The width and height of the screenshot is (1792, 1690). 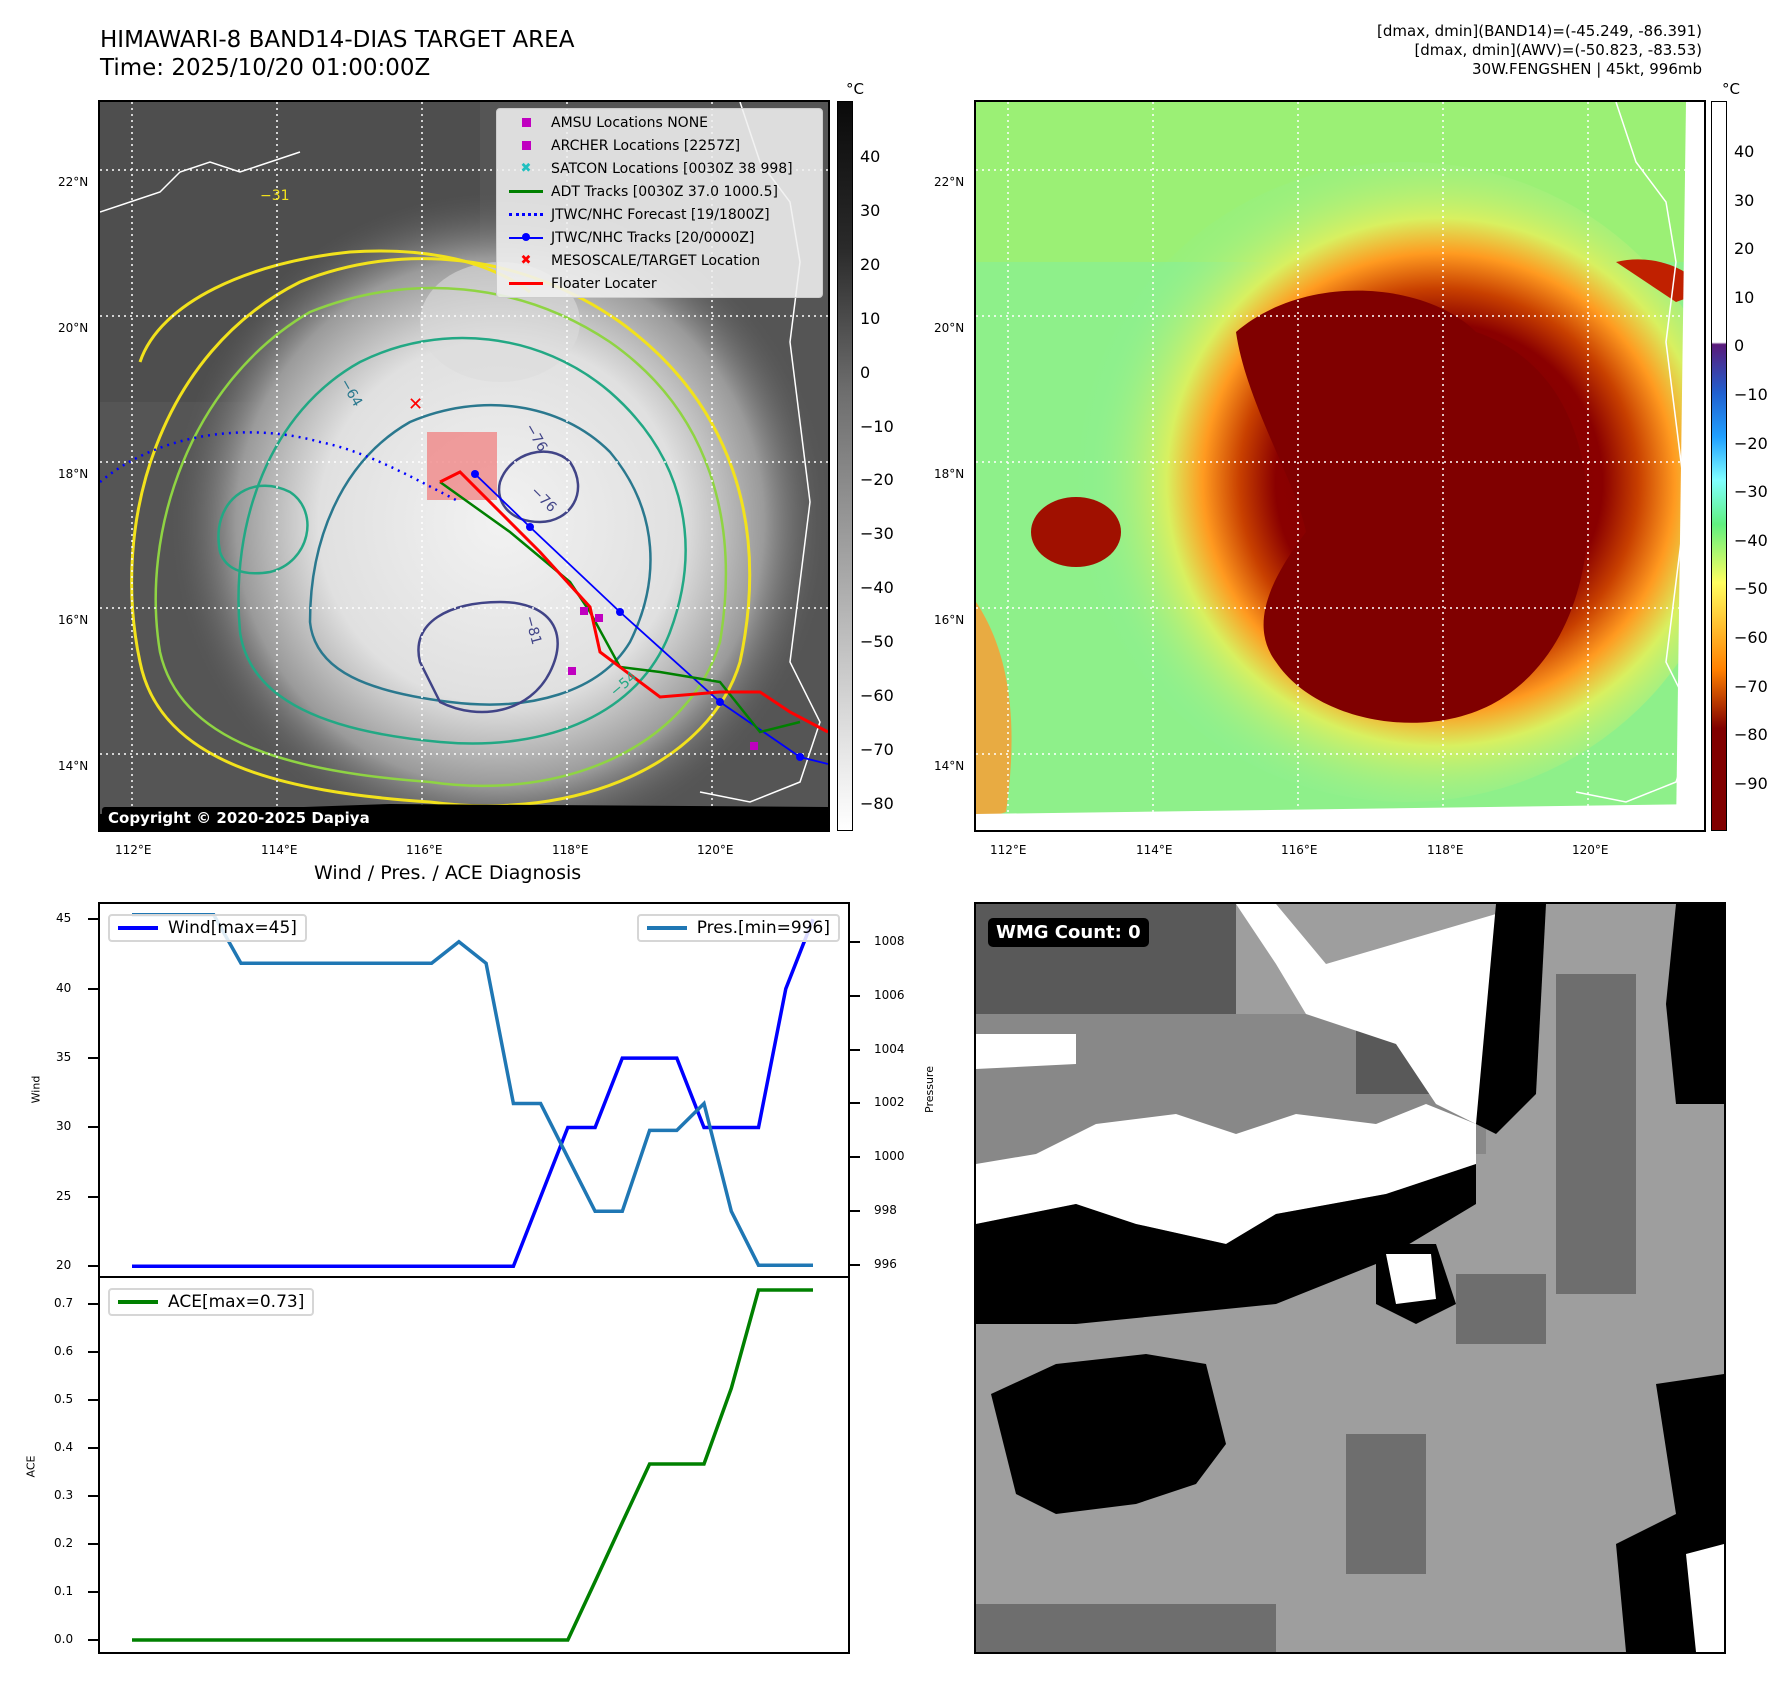 What do you see at coordinates (64, 918) in the screenshot?
I see `wind-tick-label: 45` at bounding box center [64, 918].